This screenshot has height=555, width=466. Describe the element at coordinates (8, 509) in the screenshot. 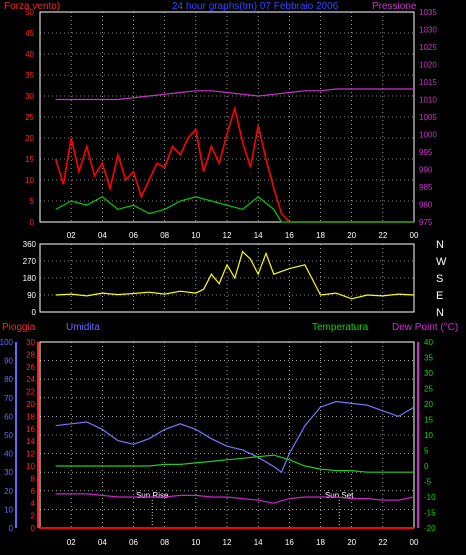

I see `humidity-axis-tick: 10` at that location.